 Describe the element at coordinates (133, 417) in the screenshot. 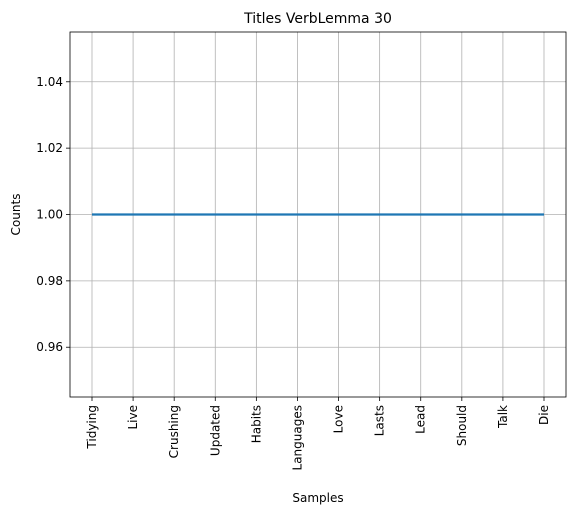

I see `x-tick-label: Live` at that location.